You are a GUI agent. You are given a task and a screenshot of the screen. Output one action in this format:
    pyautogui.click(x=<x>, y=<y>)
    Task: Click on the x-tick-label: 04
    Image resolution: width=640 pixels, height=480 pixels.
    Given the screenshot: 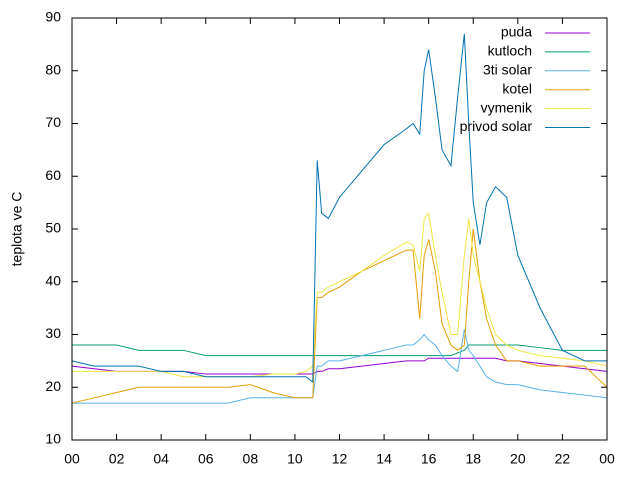 What is the action you would take?
    pyautogui.click(x=161, y=459)
    